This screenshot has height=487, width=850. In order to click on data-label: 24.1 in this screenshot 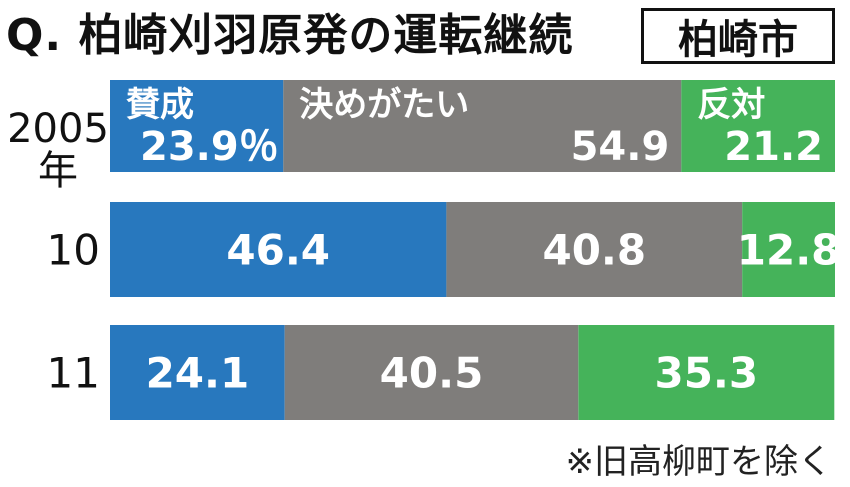, I will do `click(198, 373)`.